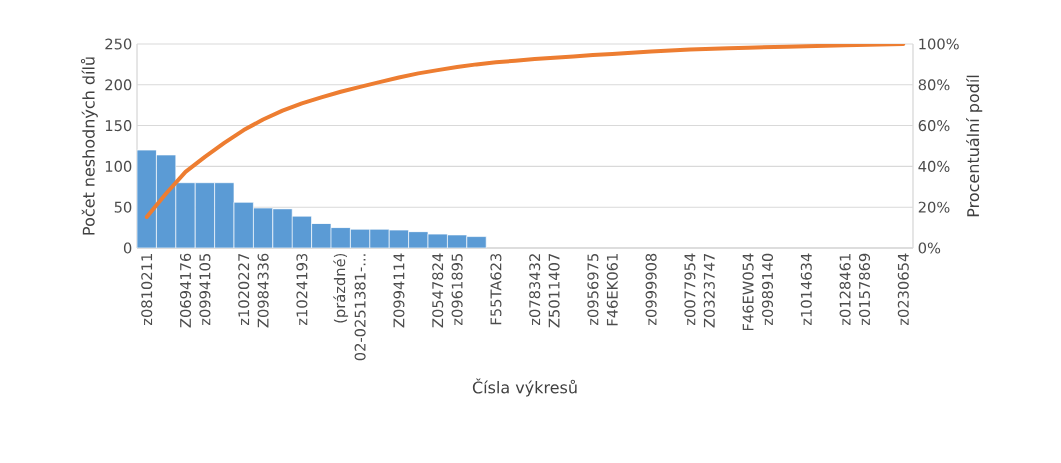 This screenshot has height=463, width=1061. I want to click on y-tick-label: 150, so click(118, 126).